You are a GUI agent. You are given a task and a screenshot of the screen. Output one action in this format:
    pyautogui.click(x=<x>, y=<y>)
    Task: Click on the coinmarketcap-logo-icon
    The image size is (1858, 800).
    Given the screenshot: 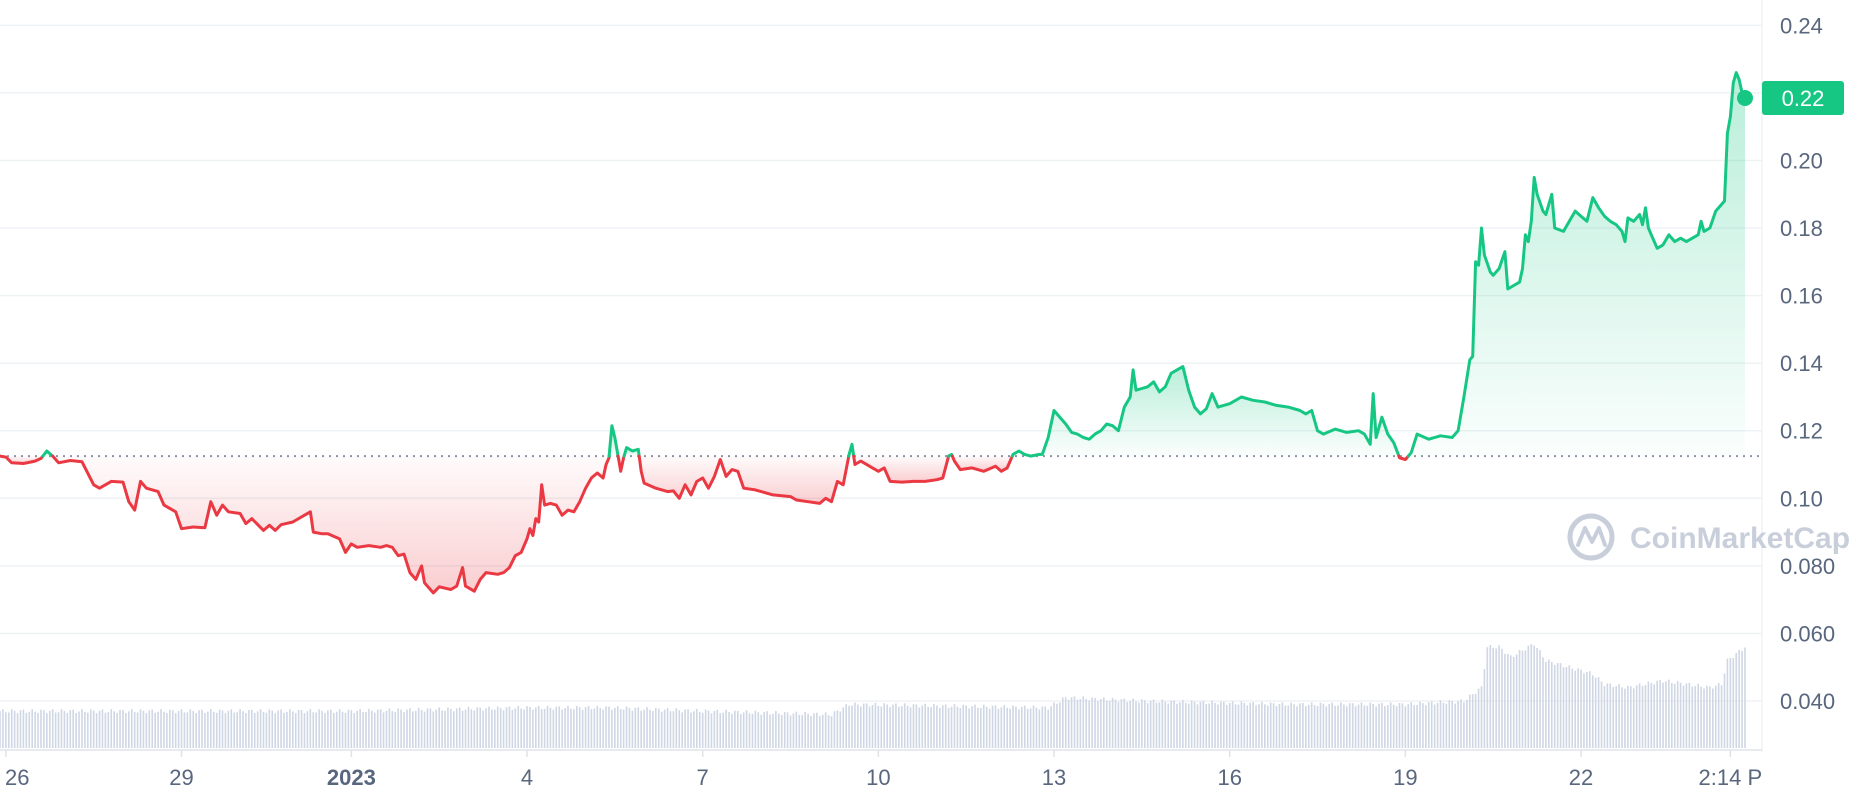 What is the action you would take?
    pyautogui.click(x=1591, y=537)
    